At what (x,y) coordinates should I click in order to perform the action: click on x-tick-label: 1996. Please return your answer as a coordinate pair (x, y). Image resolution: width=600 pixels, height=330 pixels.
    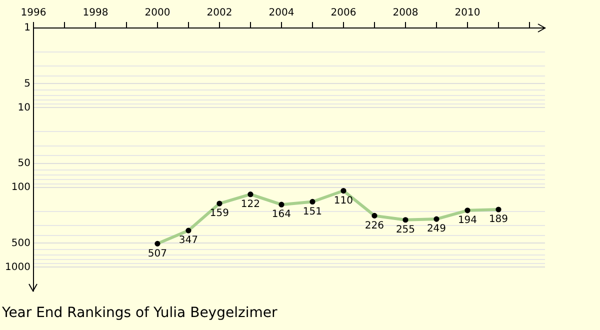
    Looking at the image, I should click on (33, 13).